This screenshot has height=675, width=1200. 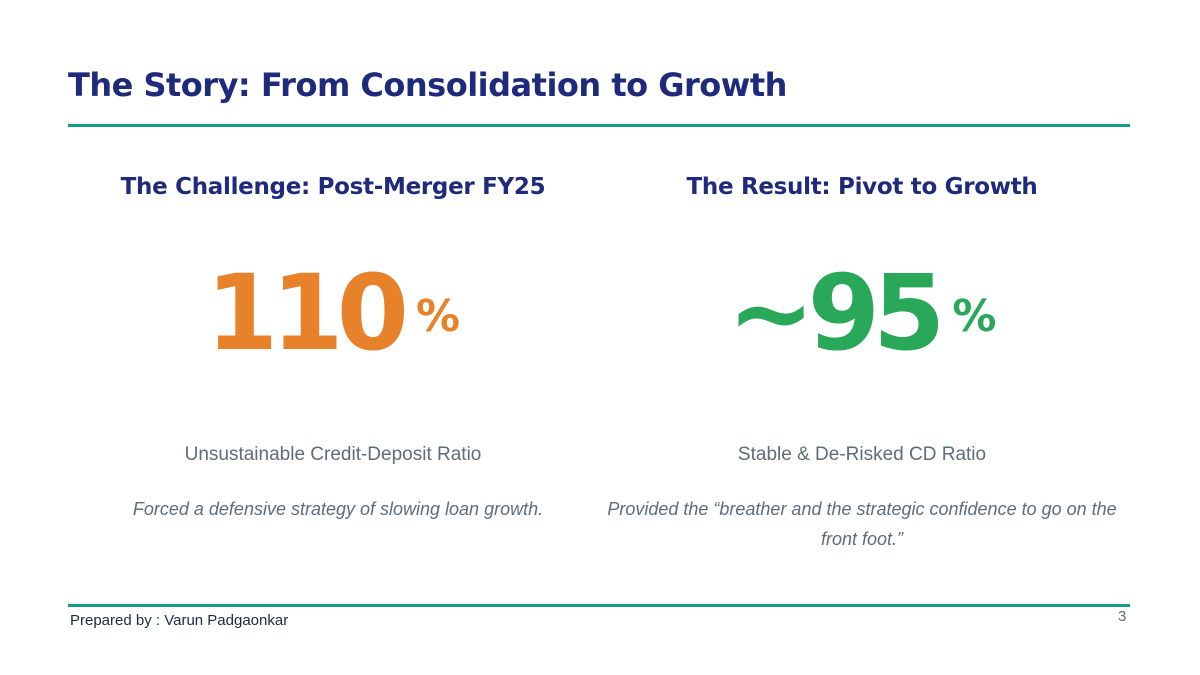 I want to click on result-value: ~95, so click(x=836, y=313).